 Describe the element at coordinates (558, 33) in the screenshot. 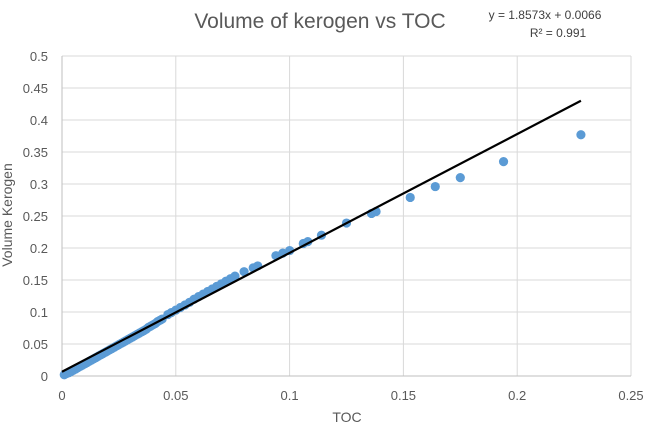

I see `trendline-r-squared: R² = 0.991` at that location.